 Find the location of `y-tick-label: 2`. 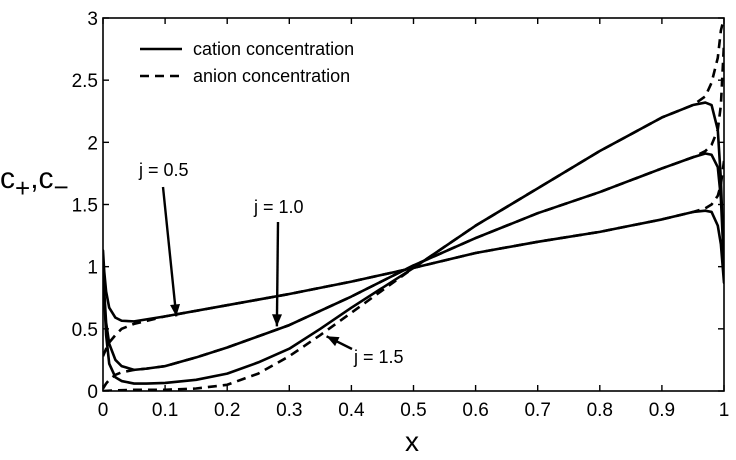

y-tick-label: 2 is located at coordinates (92, 143).